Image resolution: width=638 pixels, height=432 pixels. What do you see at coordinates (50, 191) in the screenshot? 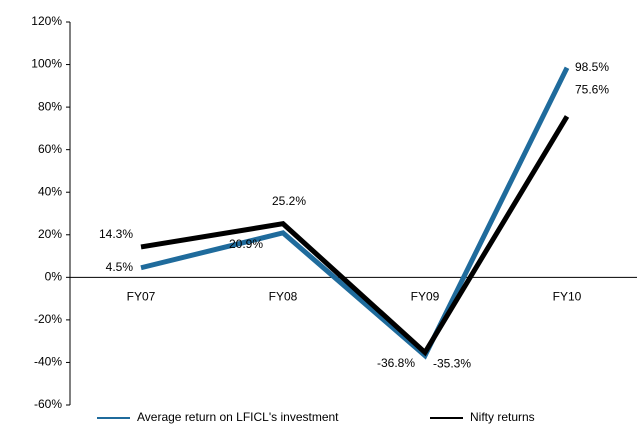
I see `y-tick-label: 40%` at bounding box center [50, 191].